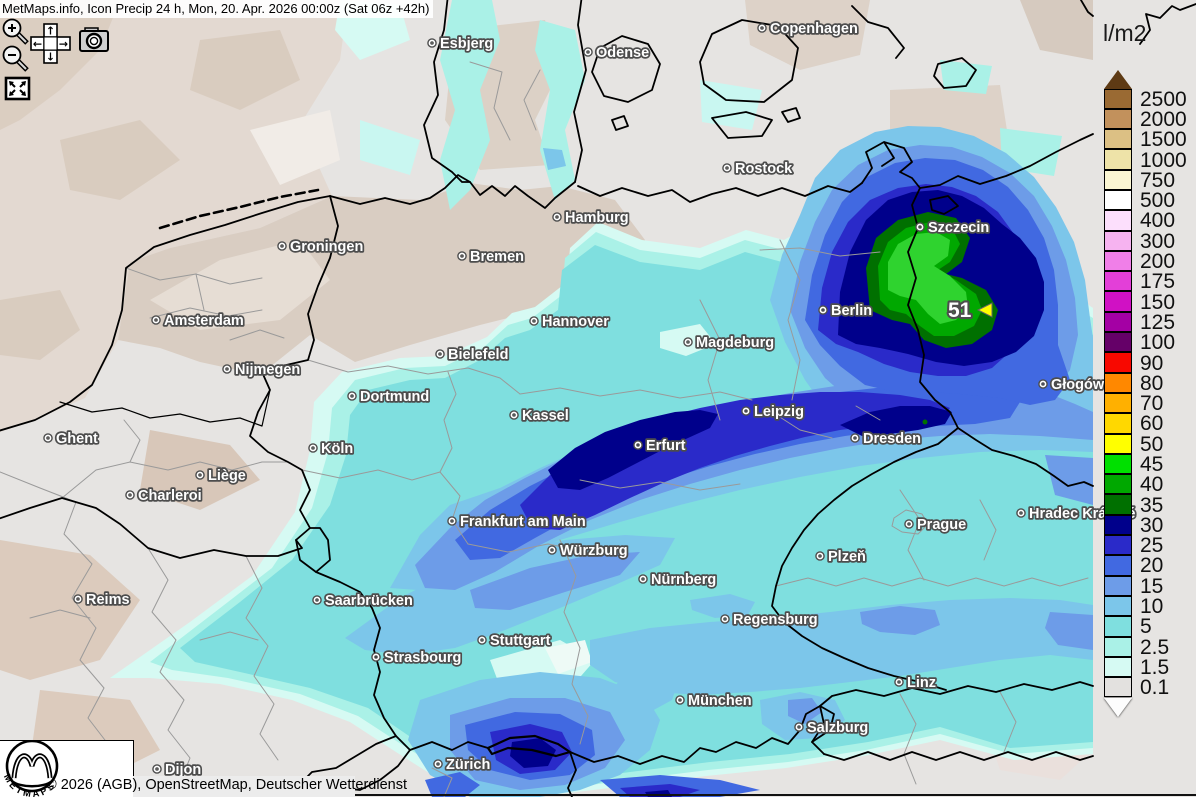  I want to click on legend-row: 70, so click(1145, 404).